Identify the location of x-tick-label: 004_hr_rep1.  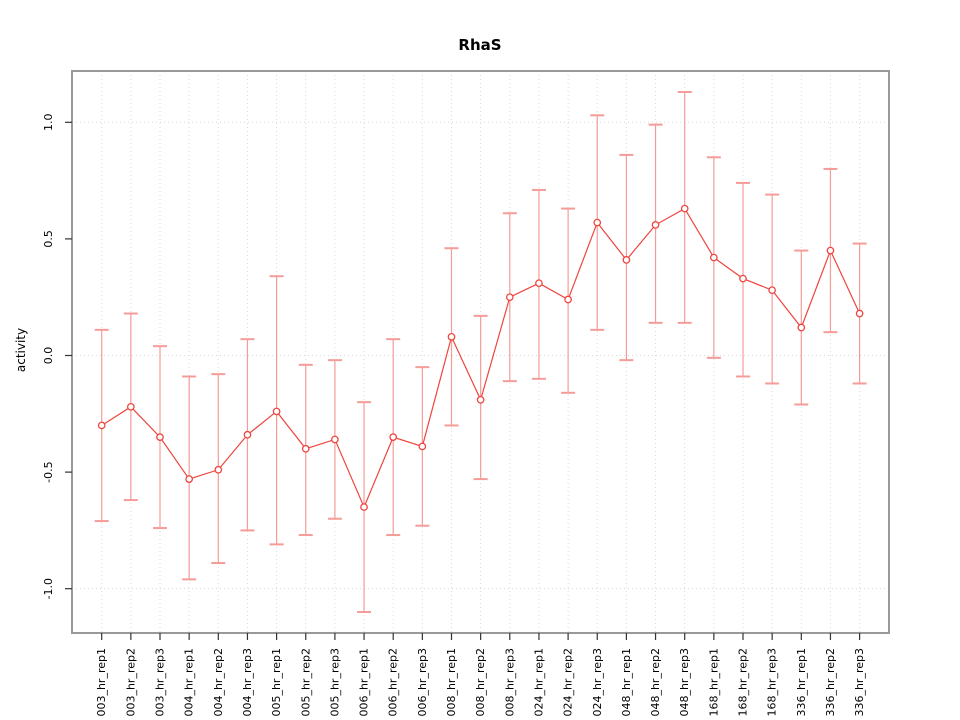
(189, 682).